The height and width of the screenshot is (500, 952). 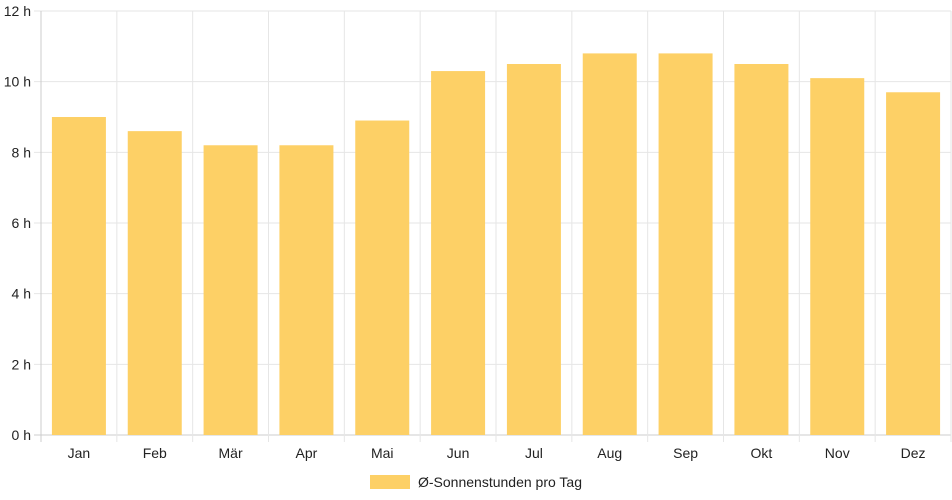 What do you see at coordinates (382, 453) in the screenshot?
I see `x-tick-label: Mai` at bounding box center [382, 453].